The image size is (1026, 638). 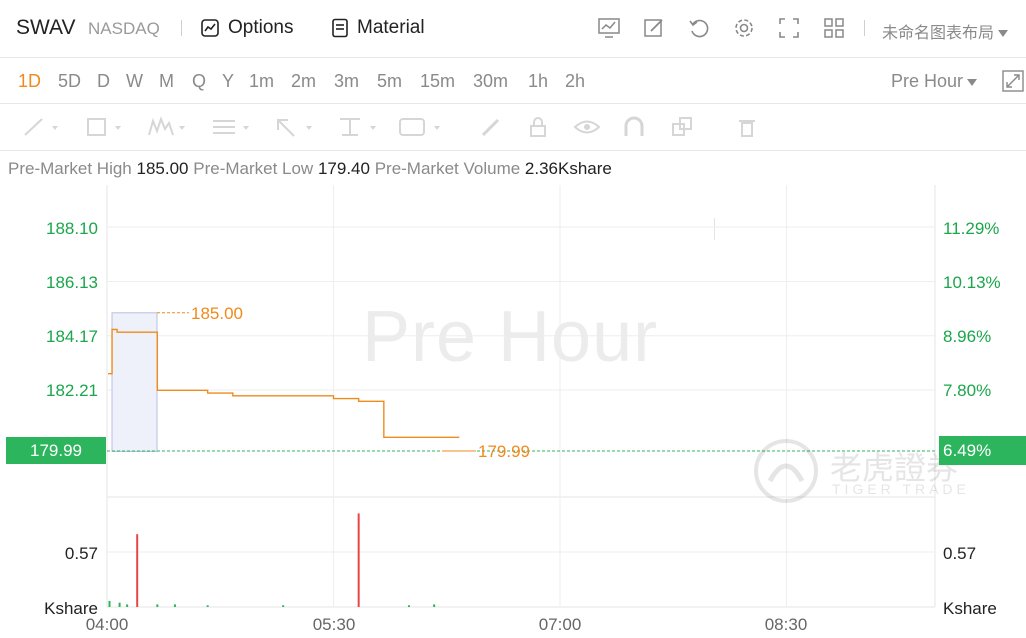 What do you see at coordinates (70, 168) in the screenshot?
I see `high-label: Pre-Market High` at bounding box center [70, 168].